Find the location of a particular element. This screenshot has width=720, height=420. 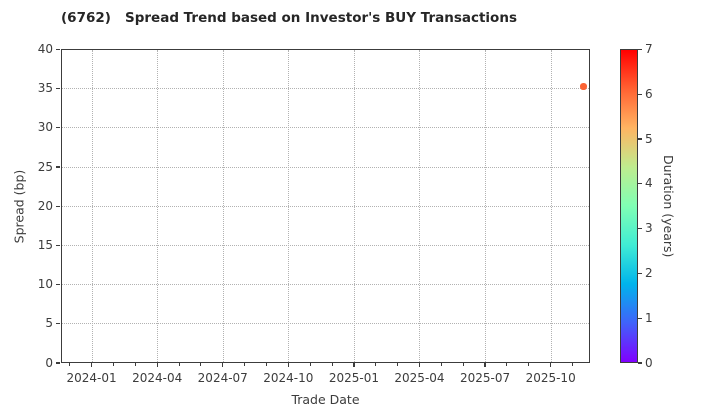

y-tick-label: 25 is located at coordinates (45, 166).